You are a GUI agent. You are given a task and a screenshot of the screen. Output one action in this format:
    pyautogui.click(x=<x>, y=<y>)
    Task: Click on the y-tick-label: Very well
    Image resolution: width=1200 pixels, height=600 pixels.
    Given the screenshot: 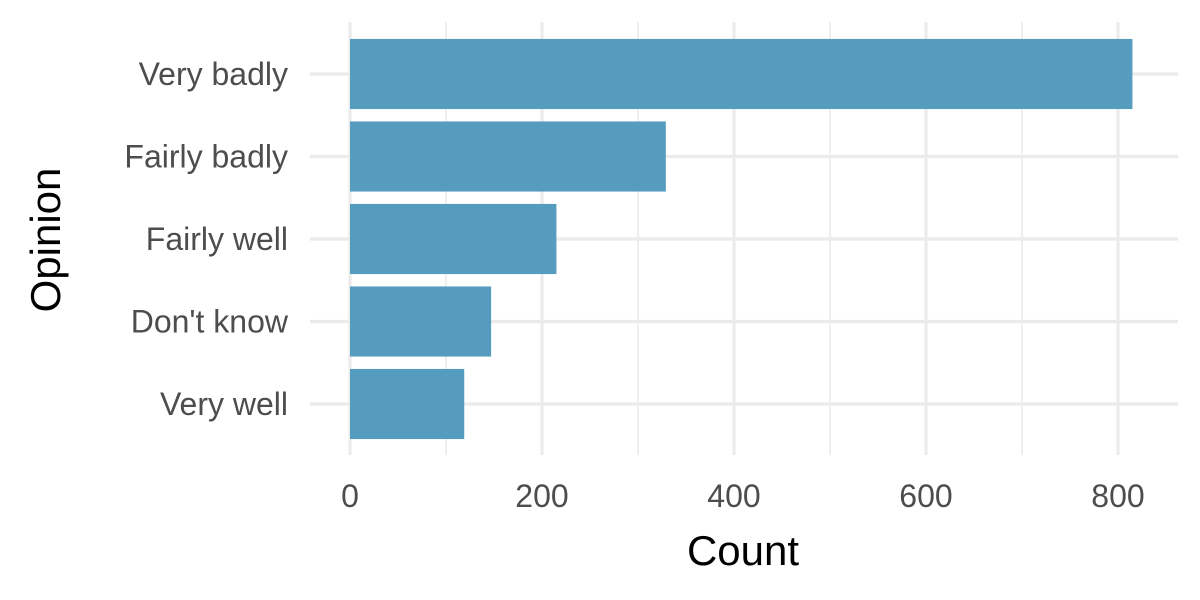 What is the action you would take?
    pyautogui.click(x=224, y=404)
    